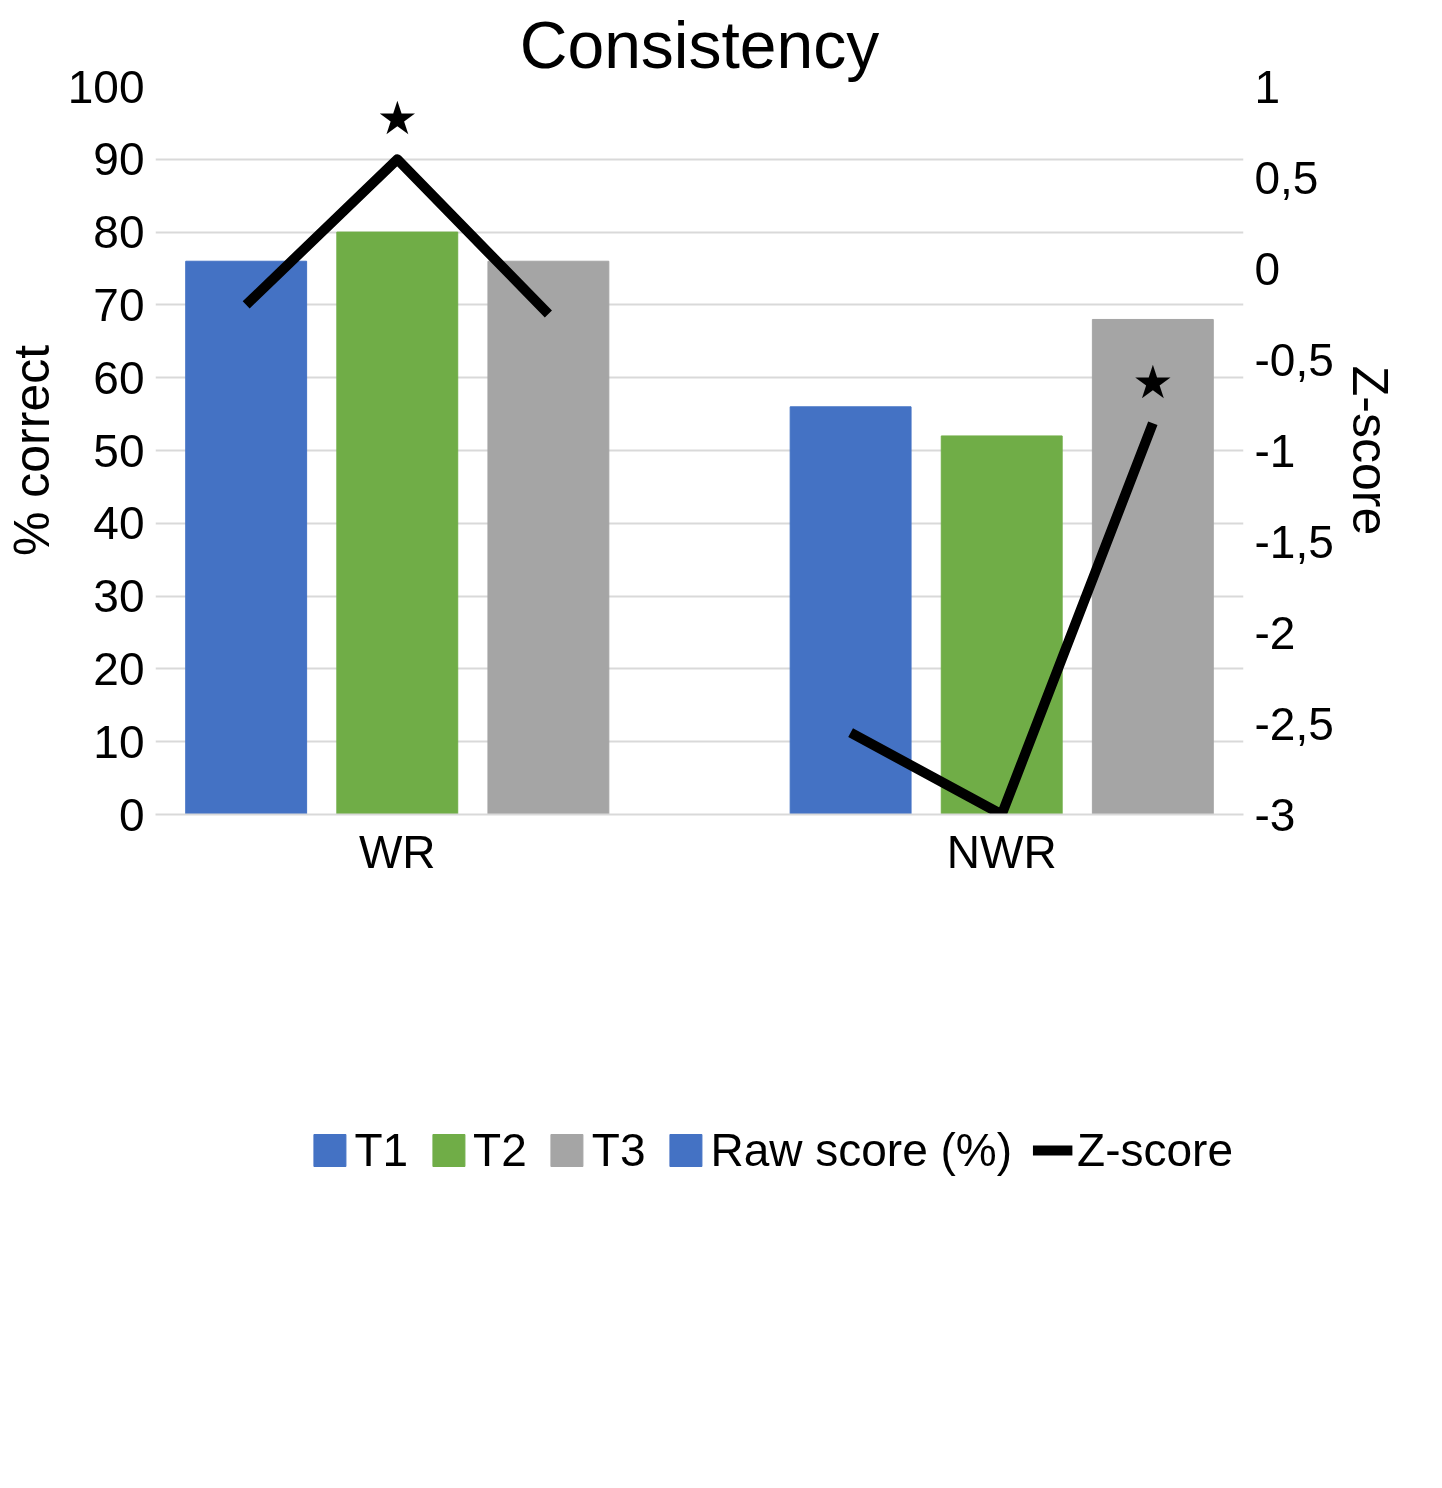  Describe the element at coordinates (106, 86) in the screenshot. I see `y-tick-label: 100` at that location.